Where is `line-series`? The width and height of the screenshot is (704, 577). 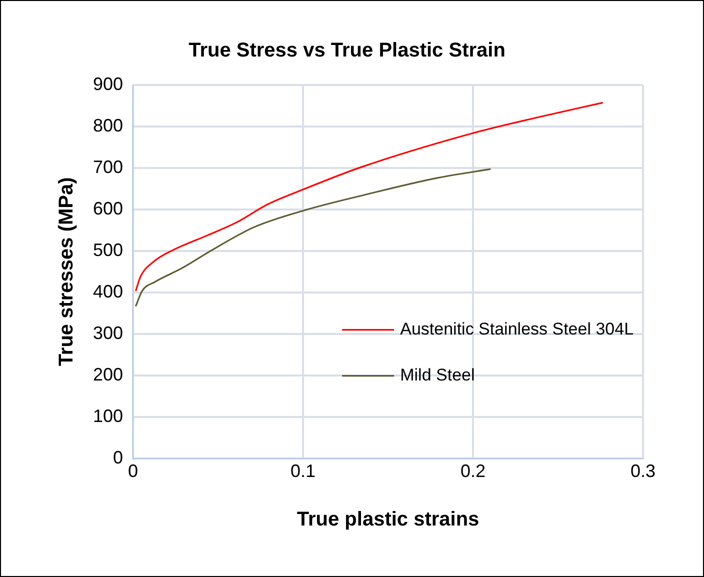
line-series is located at coordinates (313, 237).